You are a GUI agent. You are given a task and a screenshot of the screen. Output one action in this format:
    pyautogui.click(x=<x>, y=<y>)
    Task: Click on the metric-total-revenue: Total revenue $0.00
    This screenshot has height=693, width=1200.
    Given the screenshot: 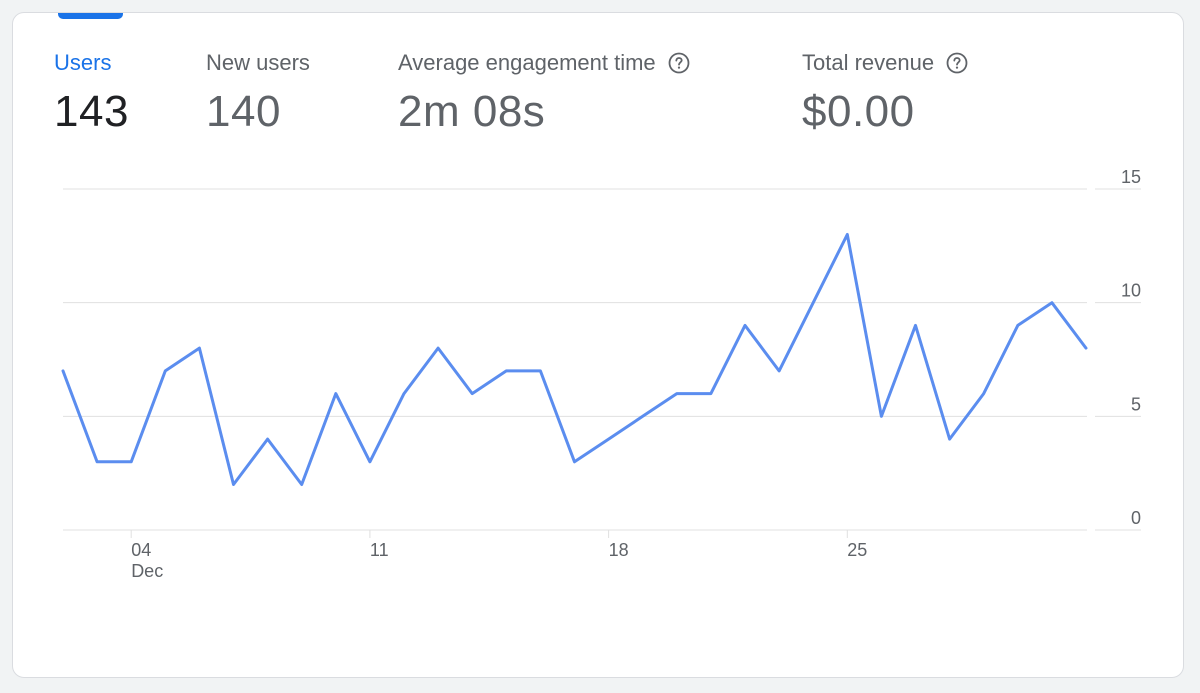 What is the action you would take?
    pyautogui.click(x=885, y=93)
    